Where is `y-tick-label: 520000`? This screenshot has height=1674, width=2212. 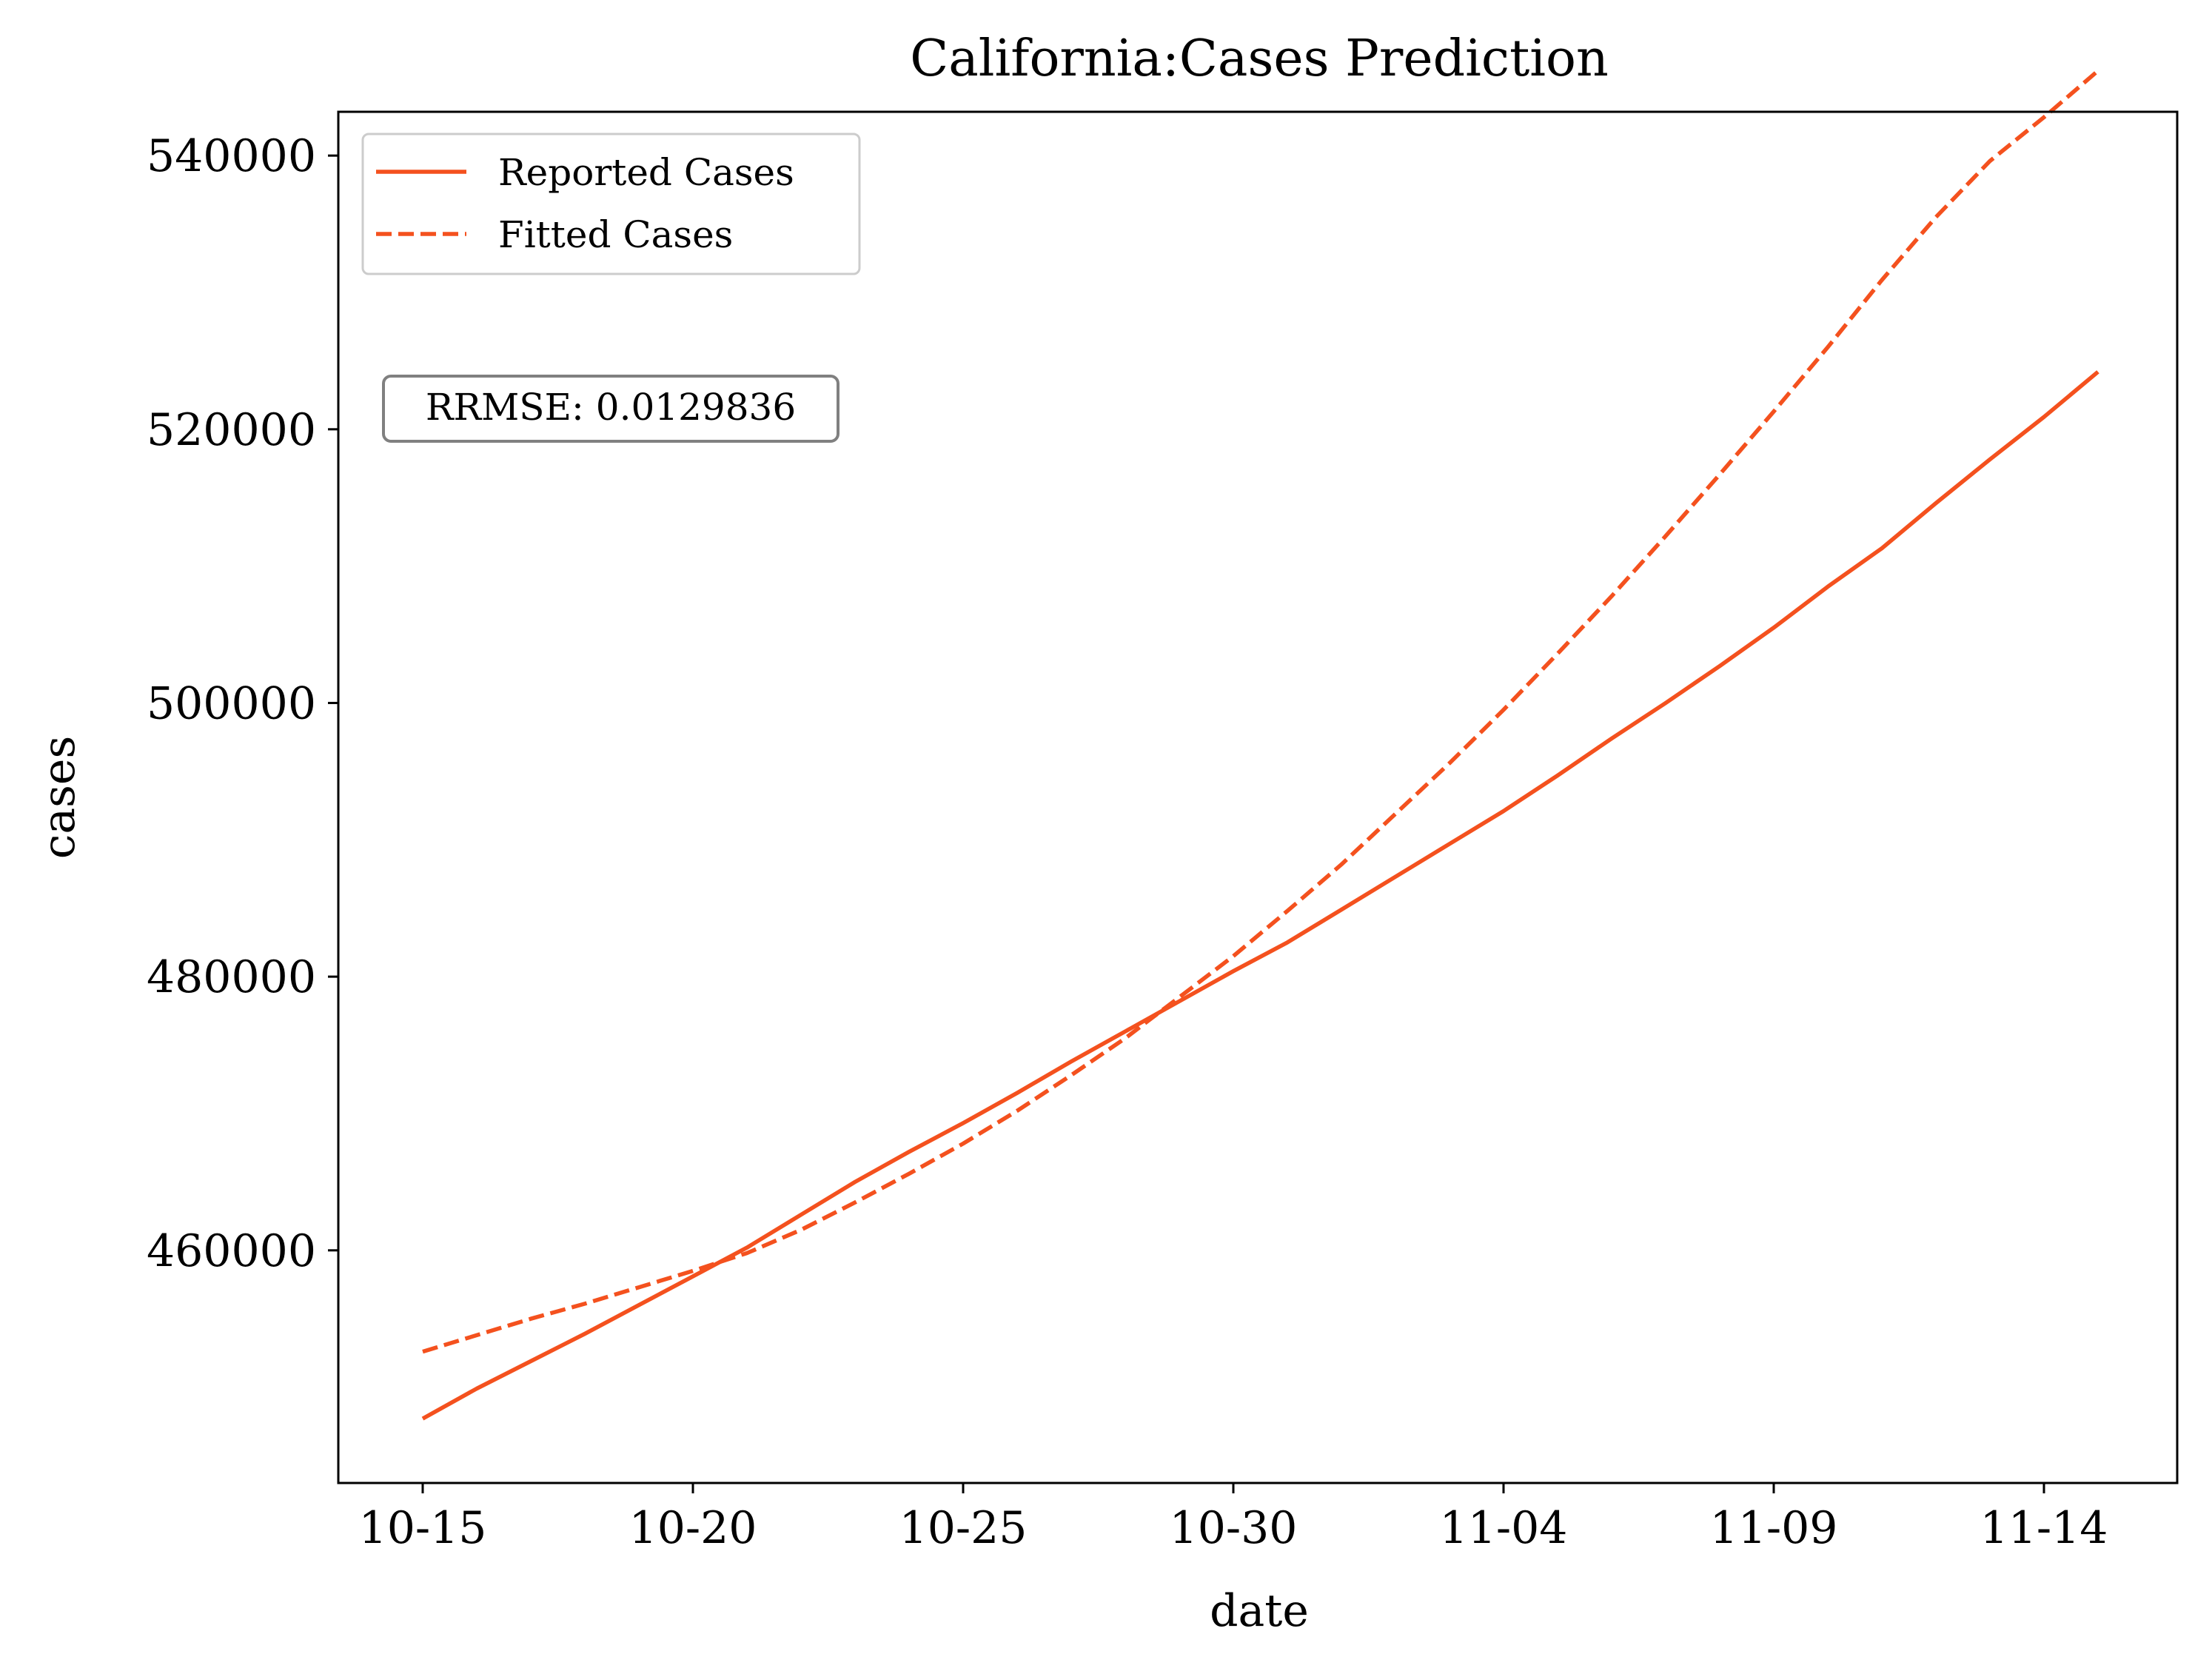
y-tick-label: 520000 is located at coordinates (231, 430).